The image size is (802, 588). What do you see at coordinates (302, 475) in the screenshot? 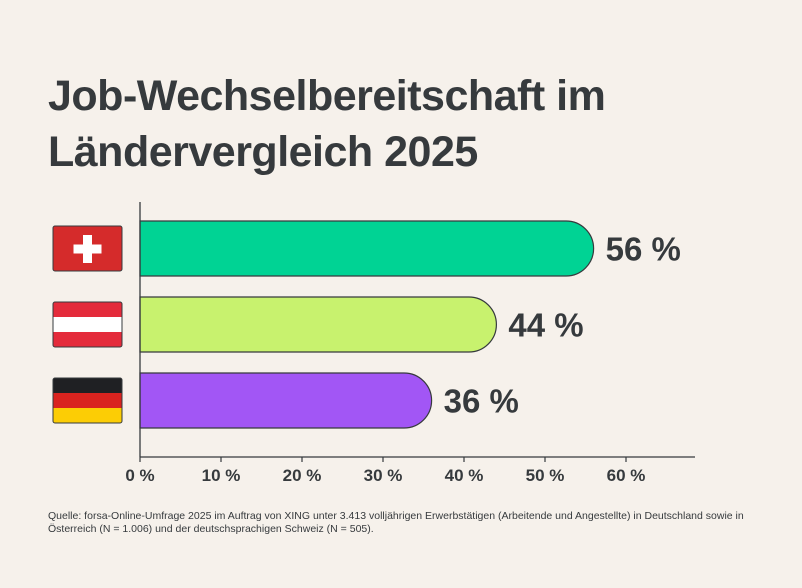
I see `x-tick-label: 20 %` at bounding box center [302, 475].